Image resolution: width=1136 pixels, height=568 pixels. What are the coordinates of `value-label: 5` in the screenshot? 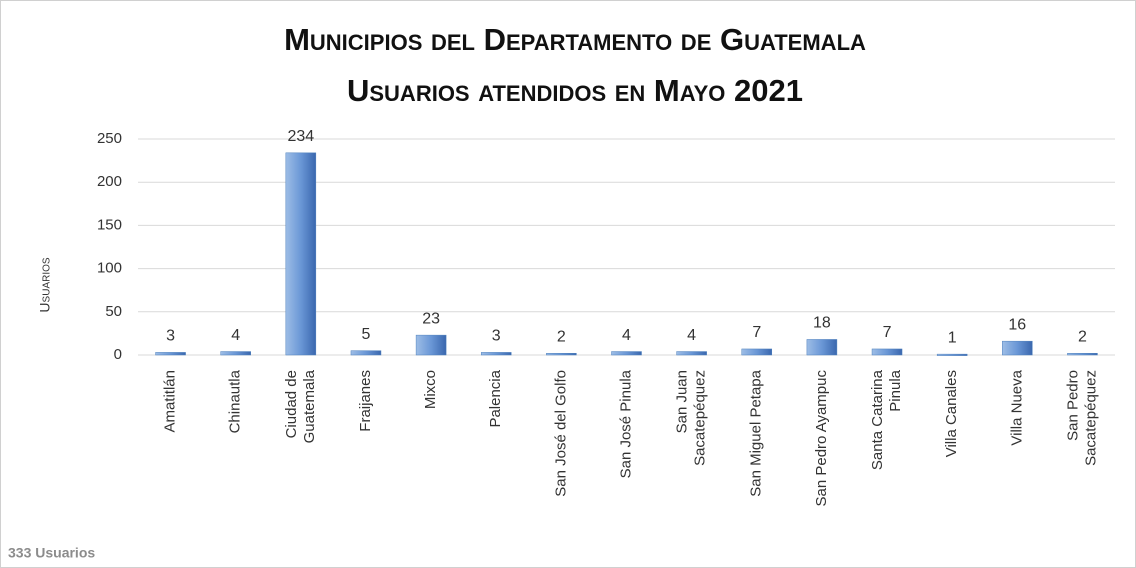 It's located at (366, 334).